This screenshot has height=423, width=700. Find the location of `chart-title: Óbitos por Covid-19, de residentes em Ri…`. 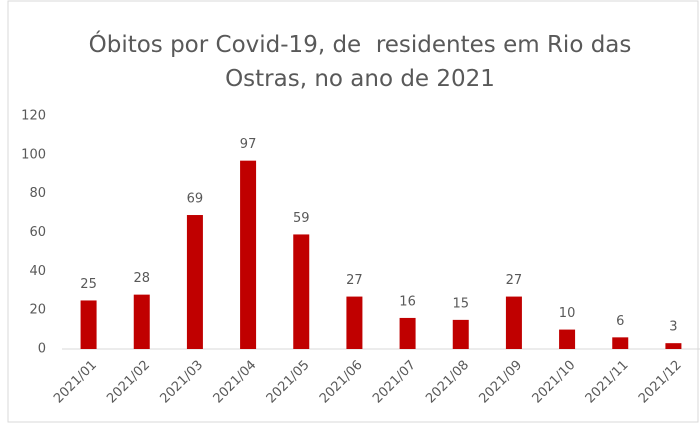

chart-title: Óbitos por Covid-19, de residentes em Ri… is located at coordinates (363, 62).